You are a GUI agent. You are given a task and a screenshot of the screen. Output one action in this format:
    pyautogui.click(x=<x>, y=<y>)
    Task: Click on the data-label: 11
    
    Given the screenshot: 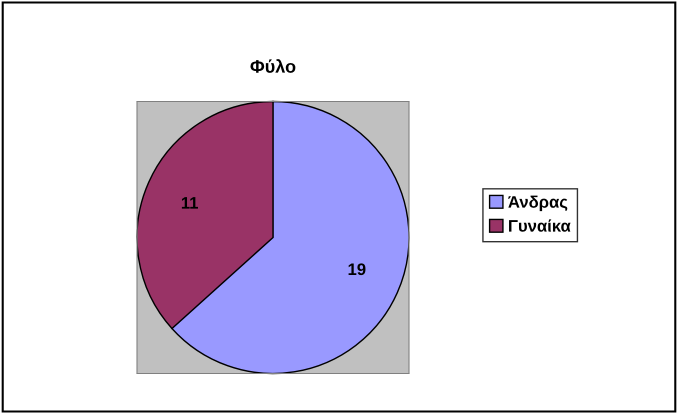 What is the action you would take?
    pyautogui.click(x=190, y=203)
    